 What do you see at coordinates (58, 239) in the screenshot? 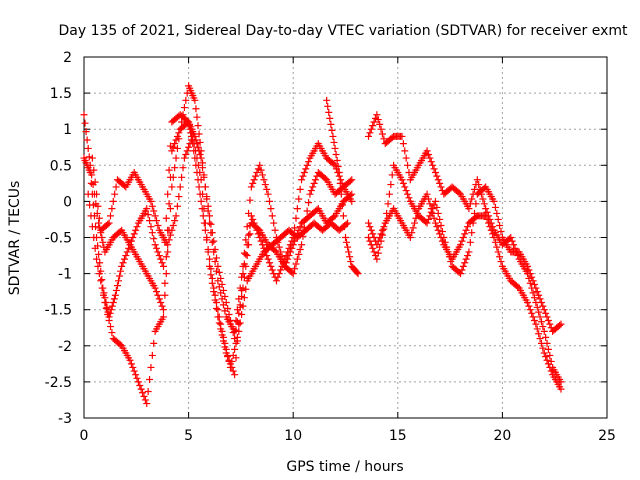
I see `y-tick-label: -0.5` at bounding box center [58, 239].